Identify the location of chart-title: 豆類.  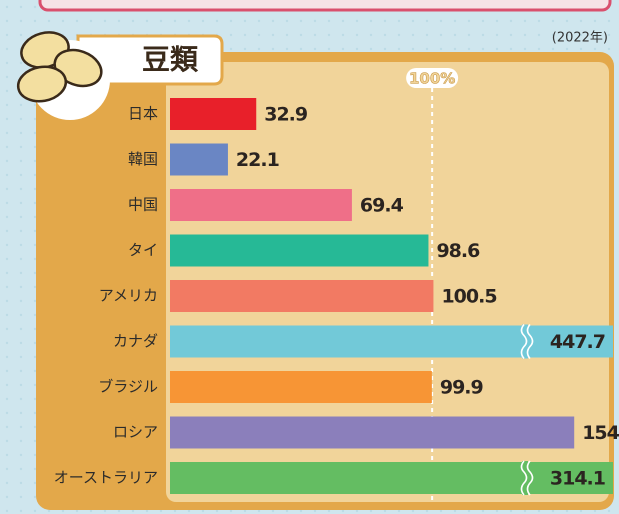
(170, 59).